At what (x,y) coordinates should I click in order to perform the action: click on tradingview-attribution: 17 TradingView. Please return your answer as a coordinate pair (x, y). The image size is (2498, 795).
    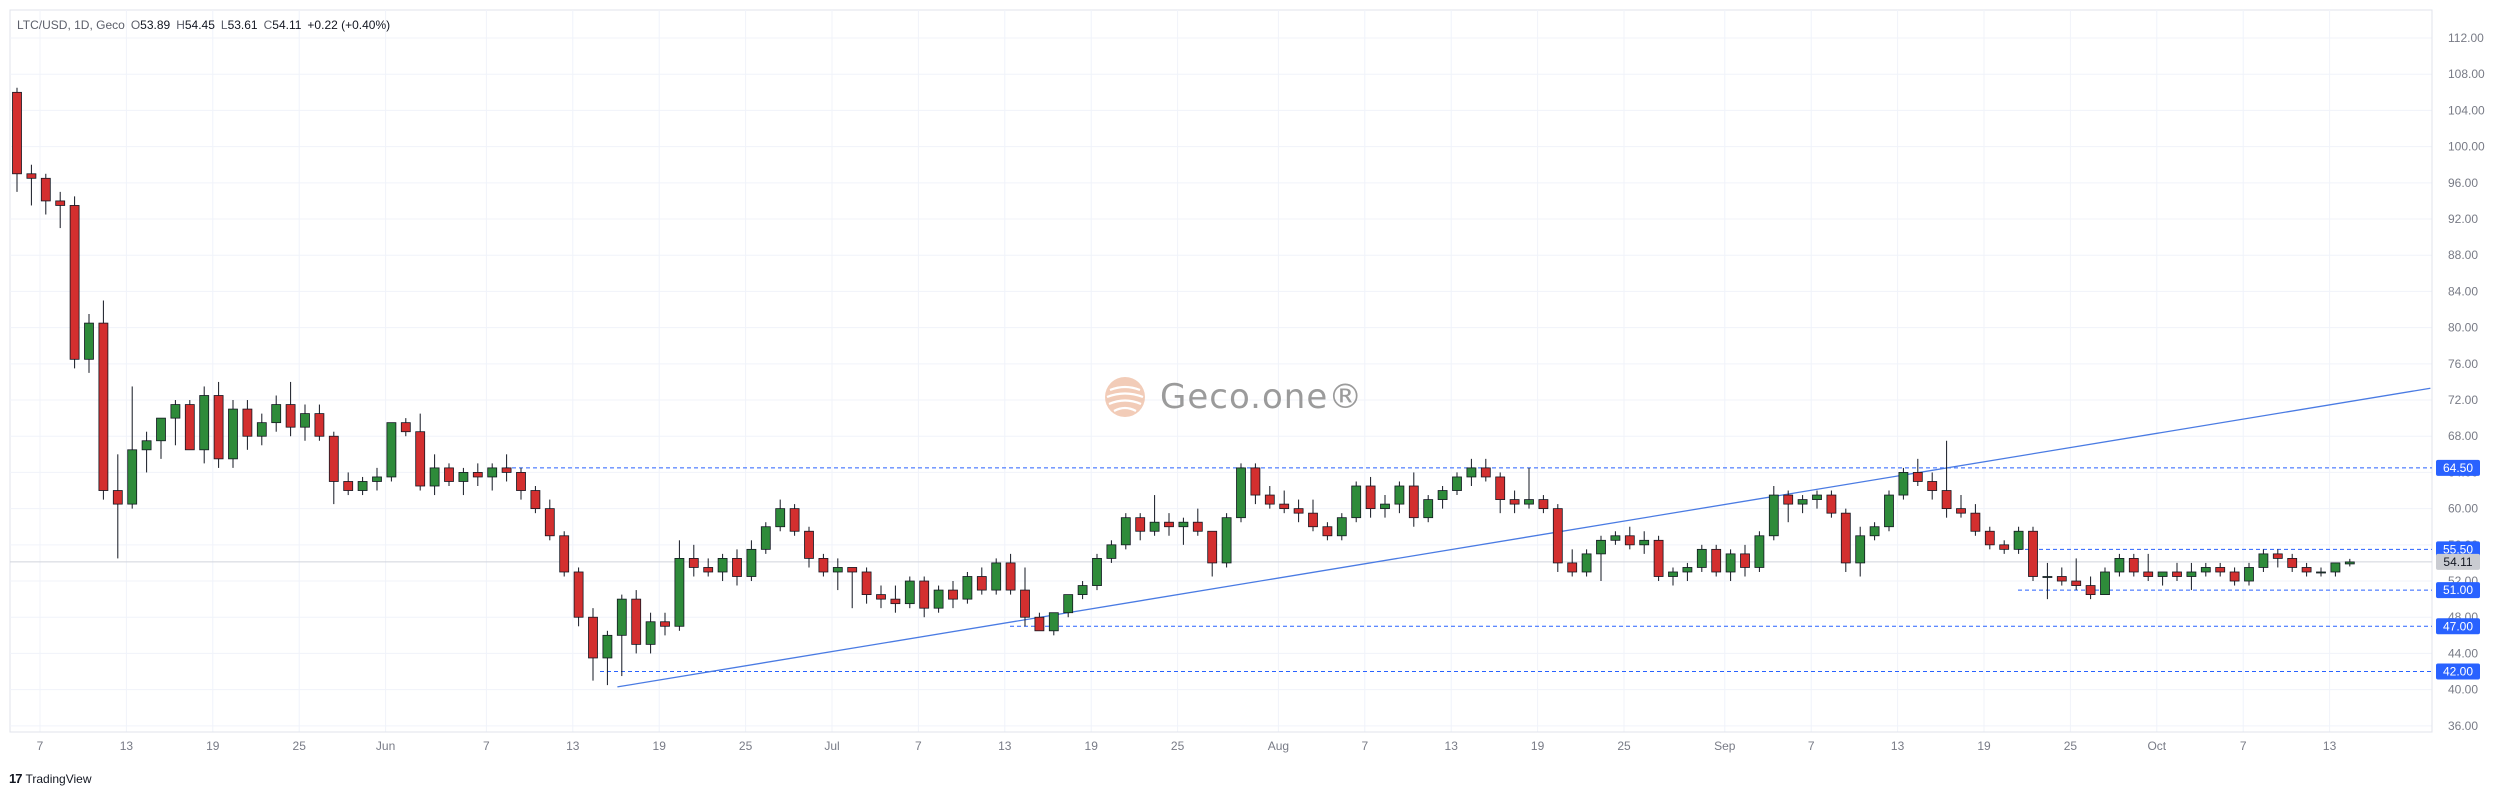
    Looking at the image, I should click on (50, 778).